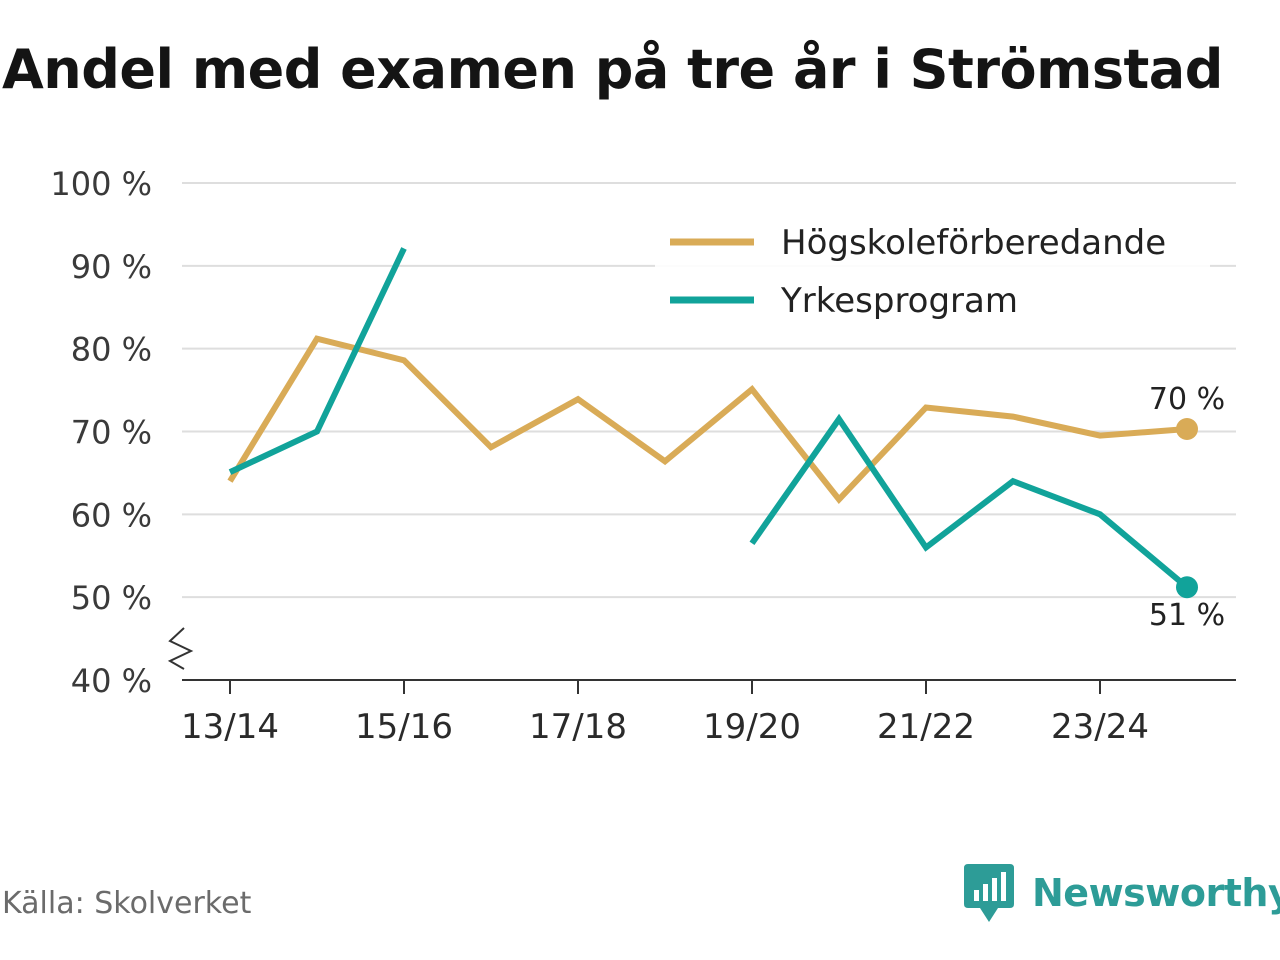  I want to click on x-tick-label: 15/16, so click(404, 727).